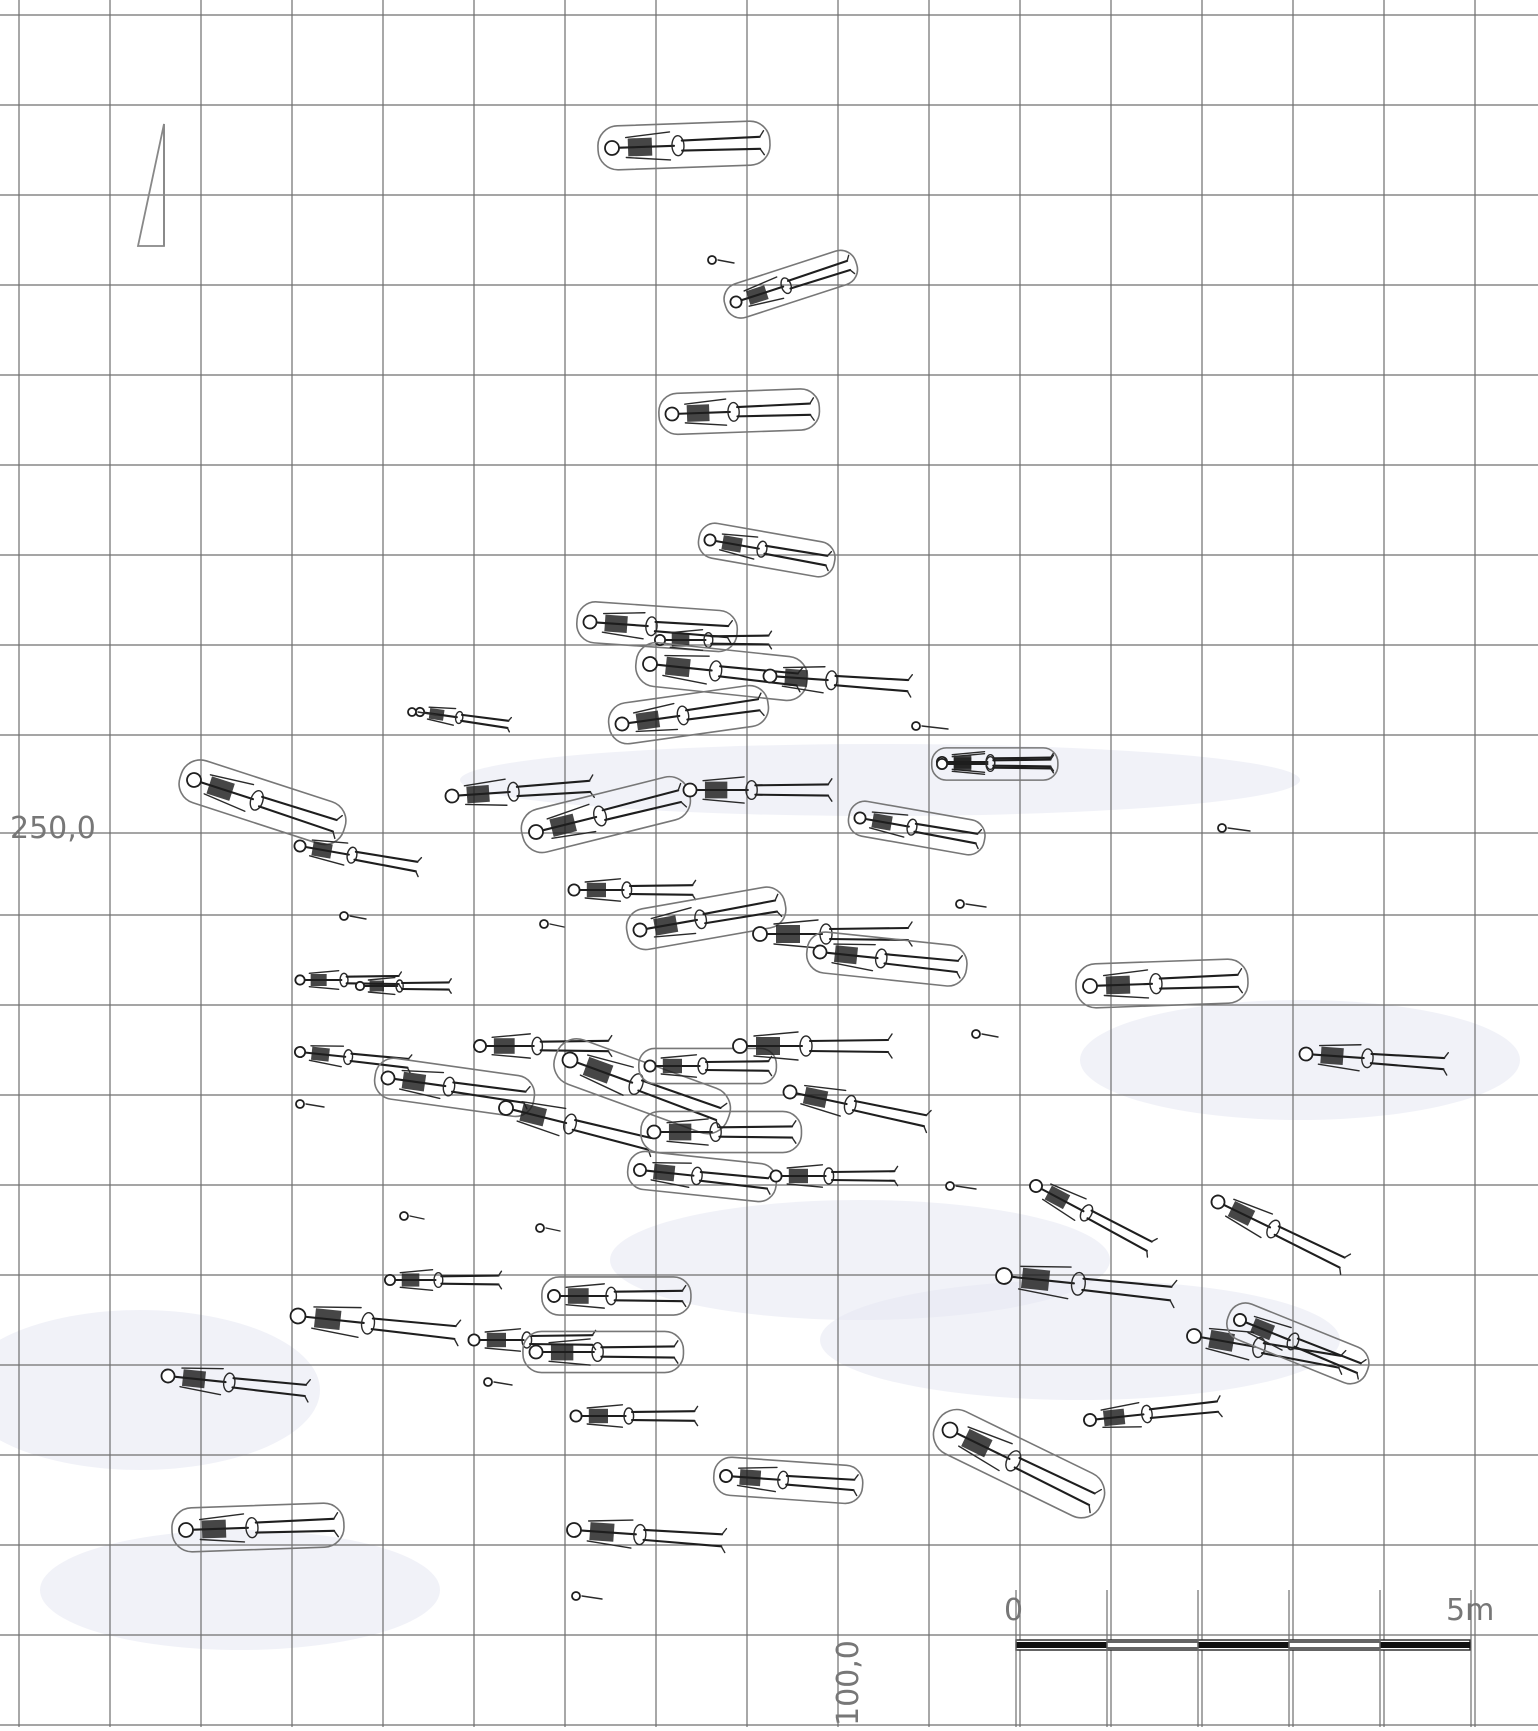 This screenshot has height=1731, width=1538. I want to click on scale-bar: 0 5m, so click(1249, 1658).